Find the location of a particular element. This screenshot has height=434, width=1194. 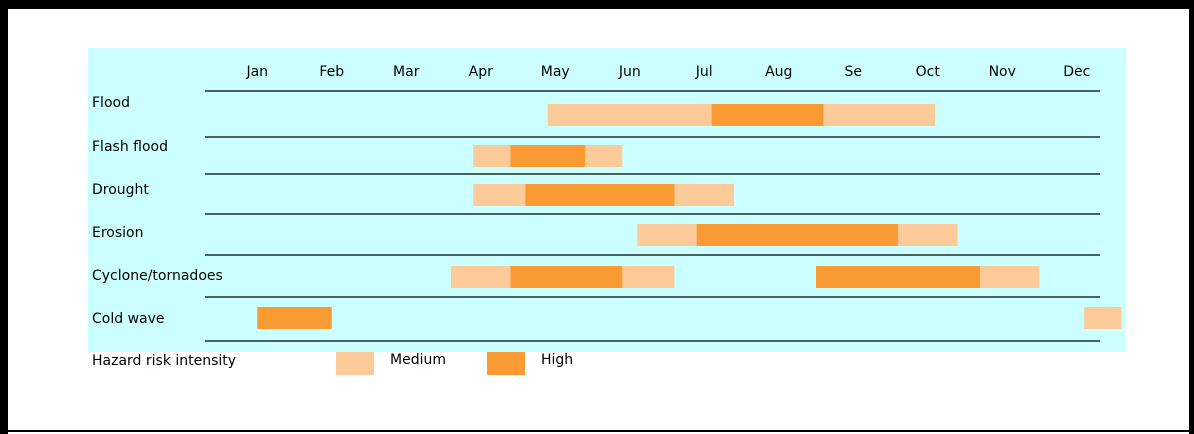

frame-bottom is located at coordinates (597, 431).